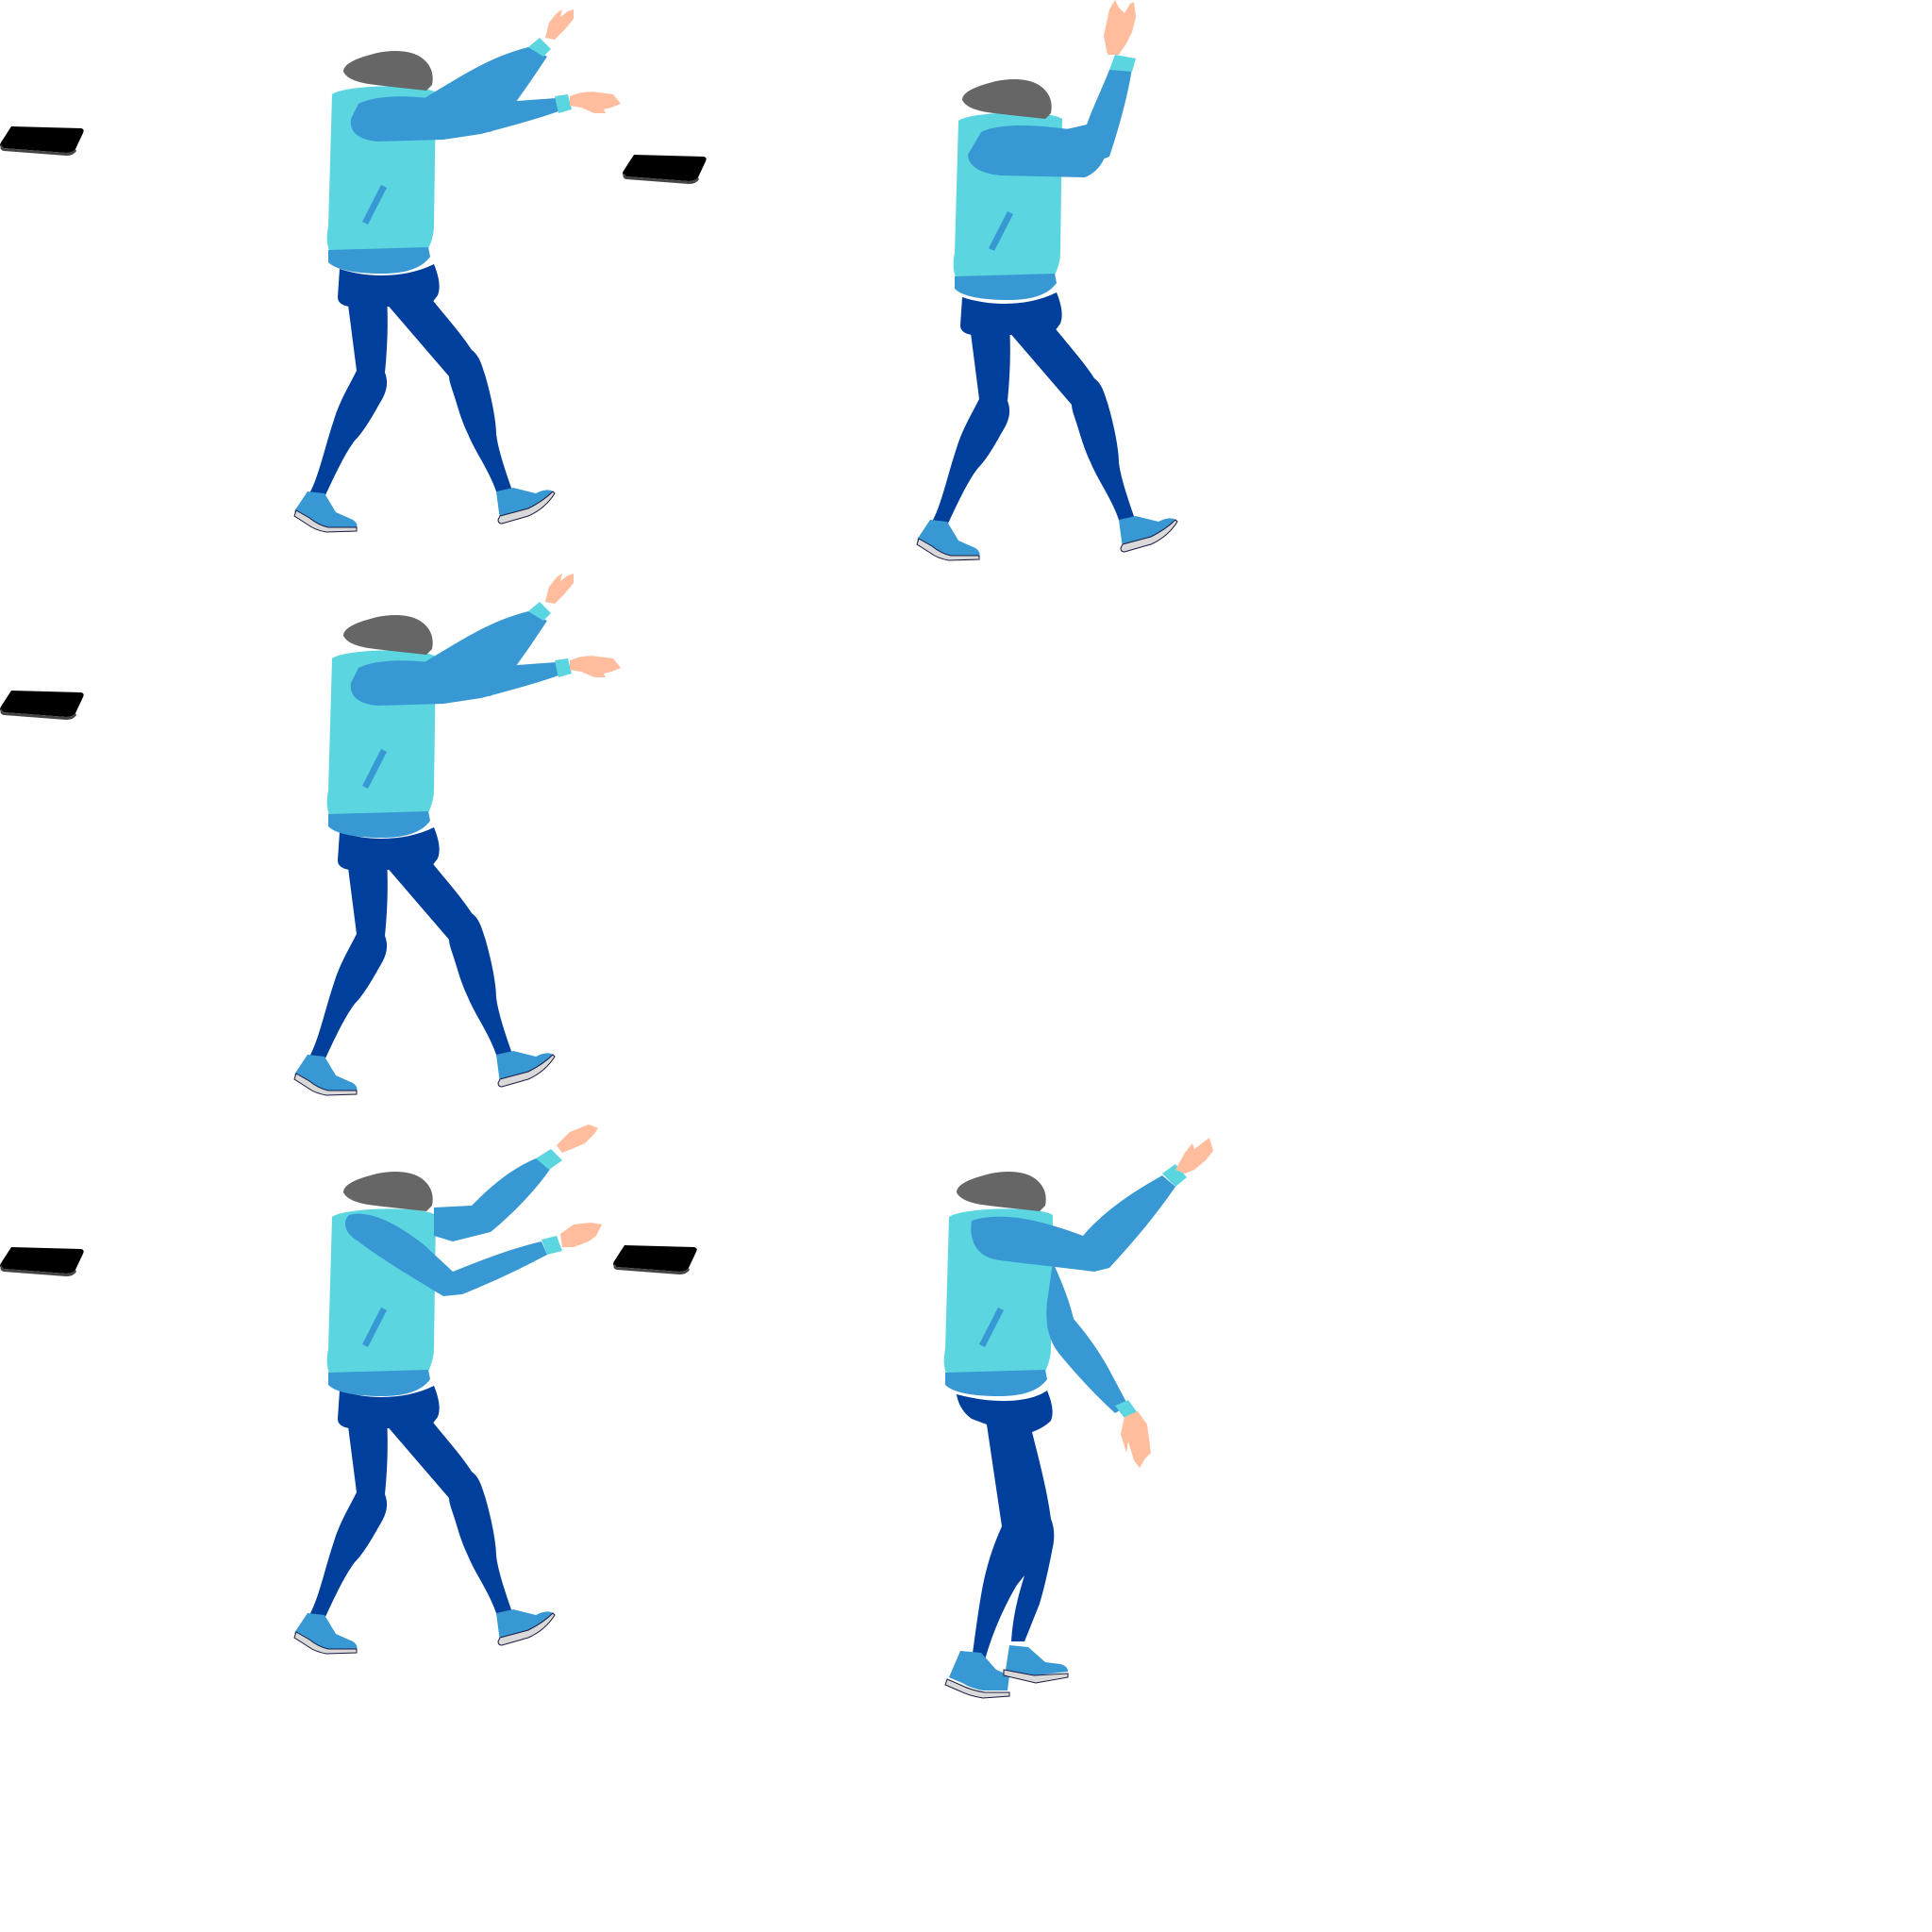 This screenshot has width=1932, height=1932. Describe the element at coordinates (1047, 280) in the screenshot. I see `frame-2-arm-raised` at that location.